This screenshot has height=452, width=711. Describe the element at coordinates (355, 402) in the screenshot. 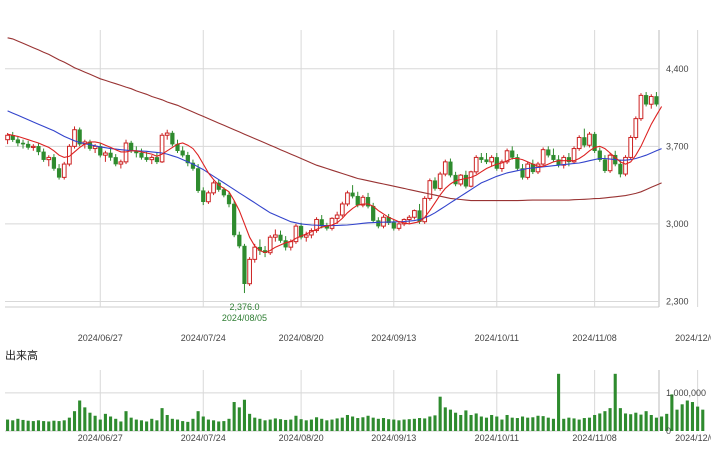

I see `volume-bars` at that location.